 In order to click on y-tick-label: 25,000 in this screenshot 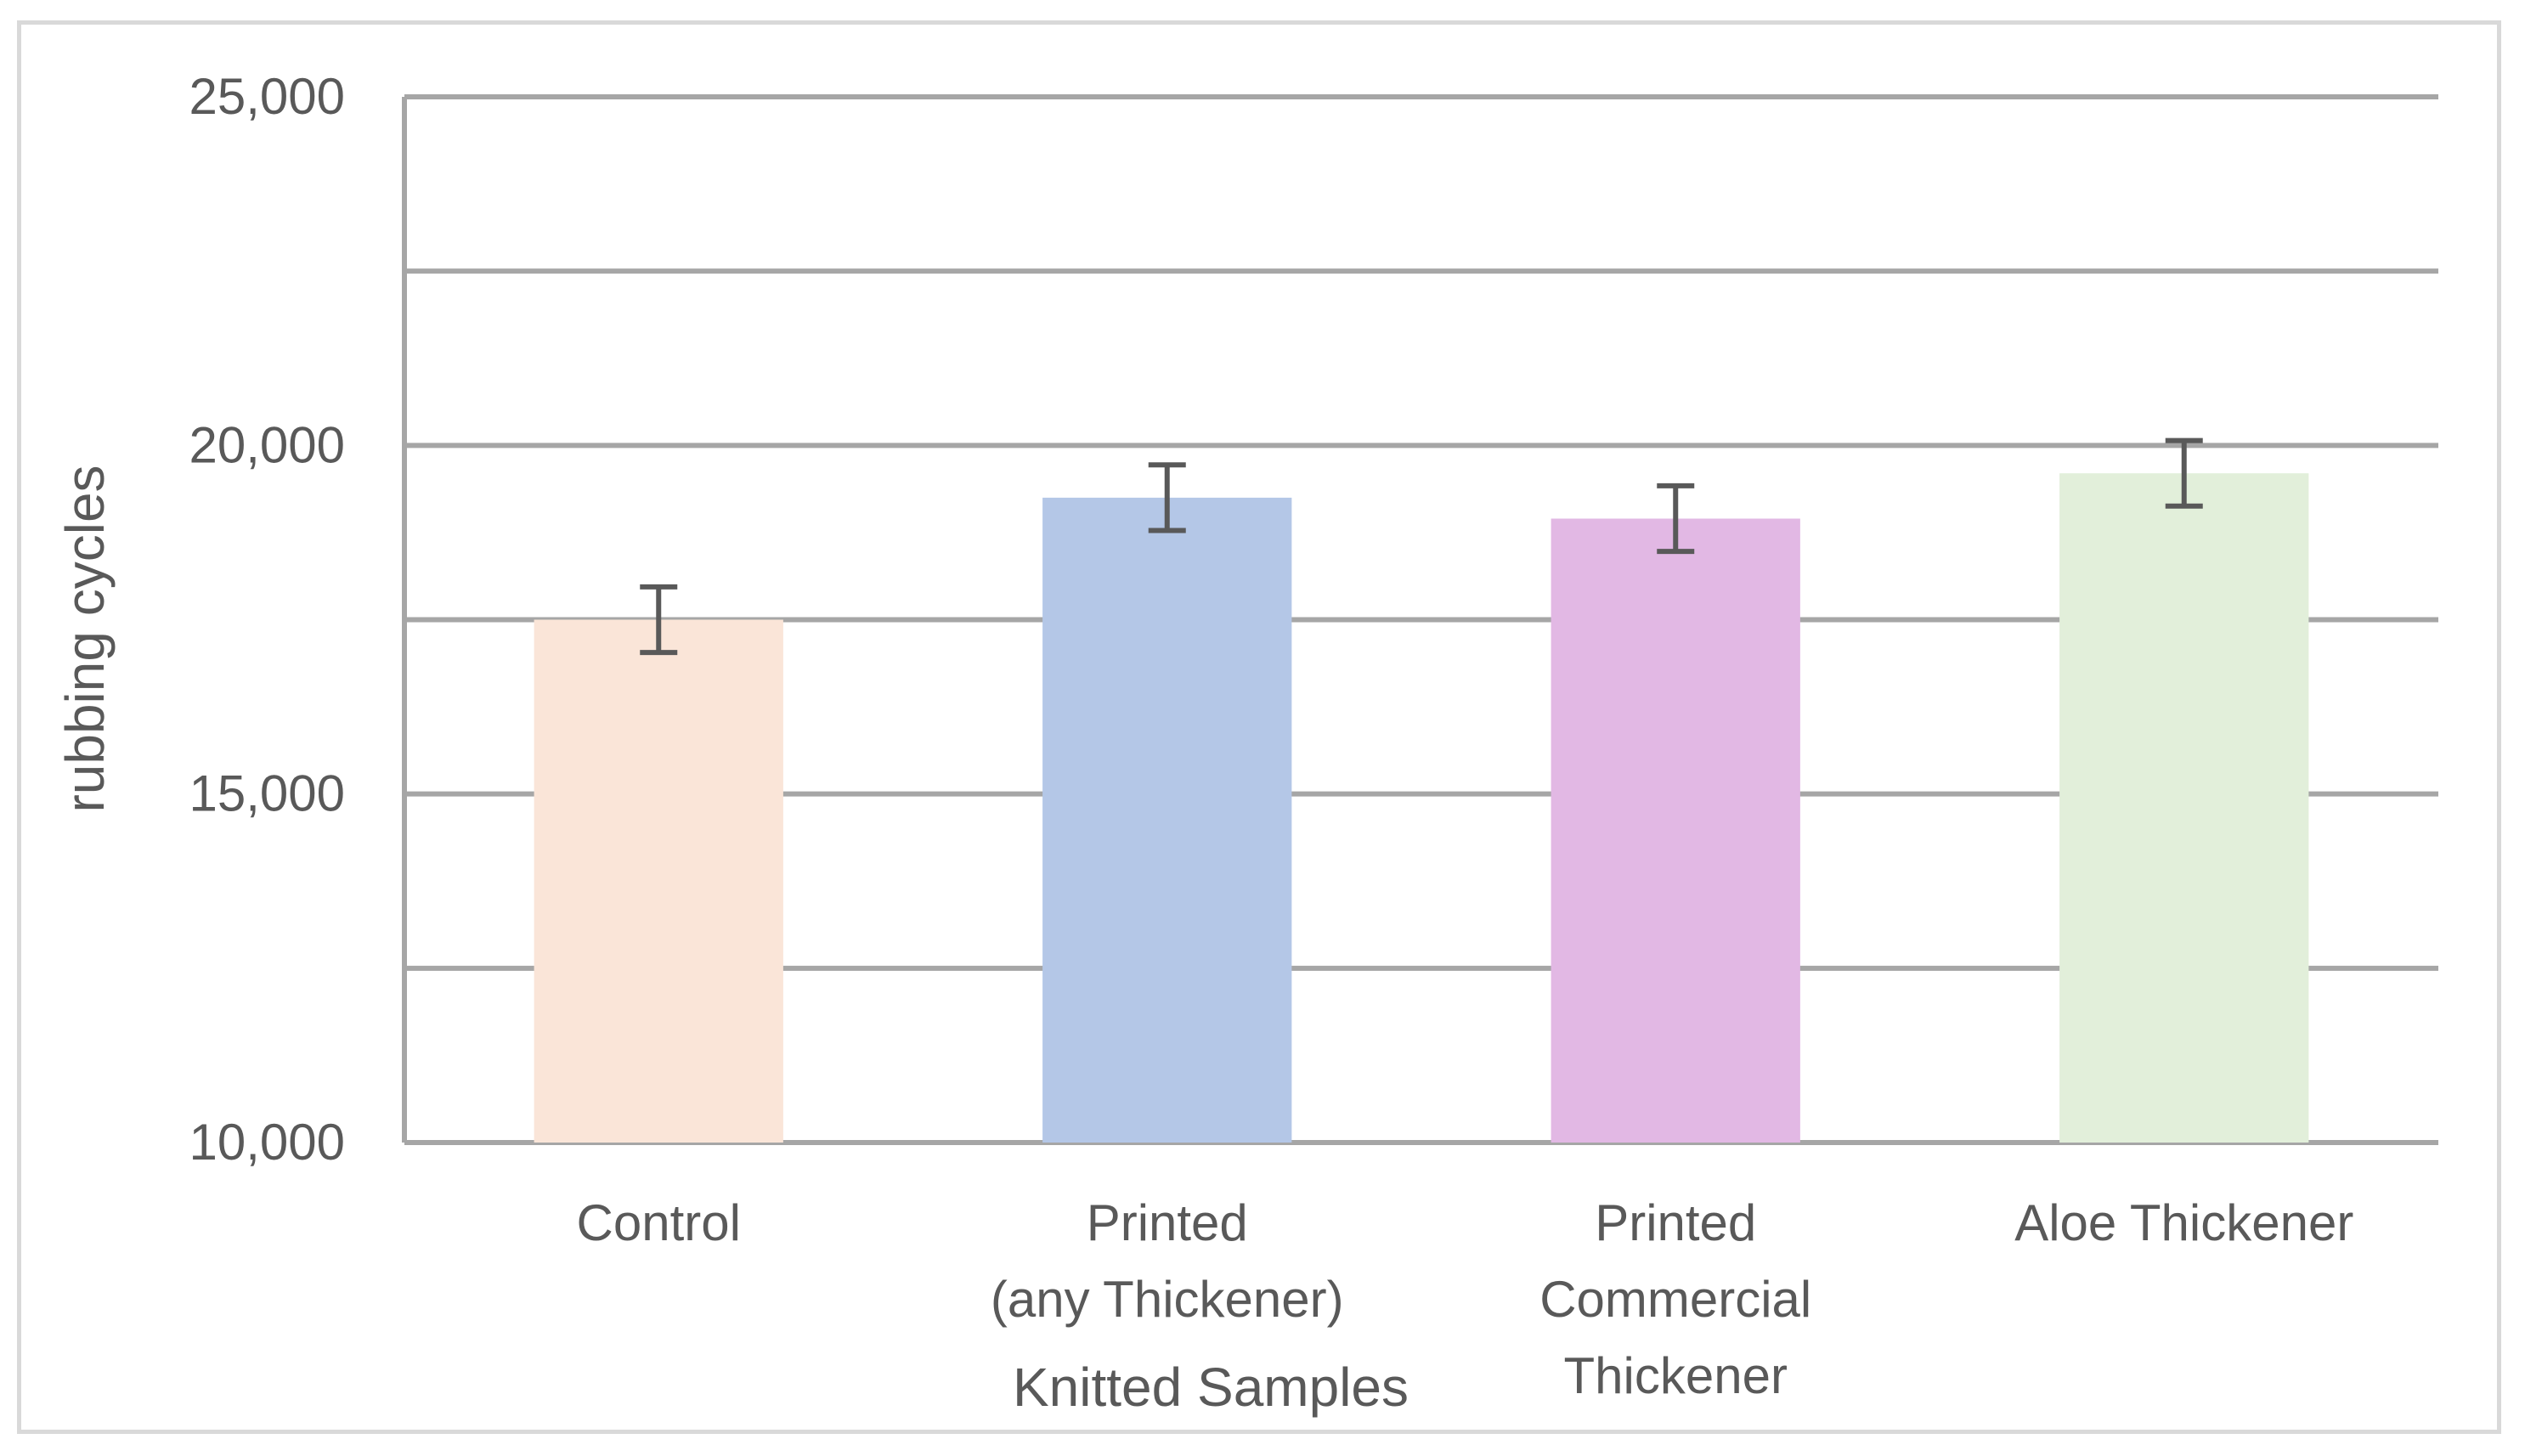, I will do `click(267, 96)`.